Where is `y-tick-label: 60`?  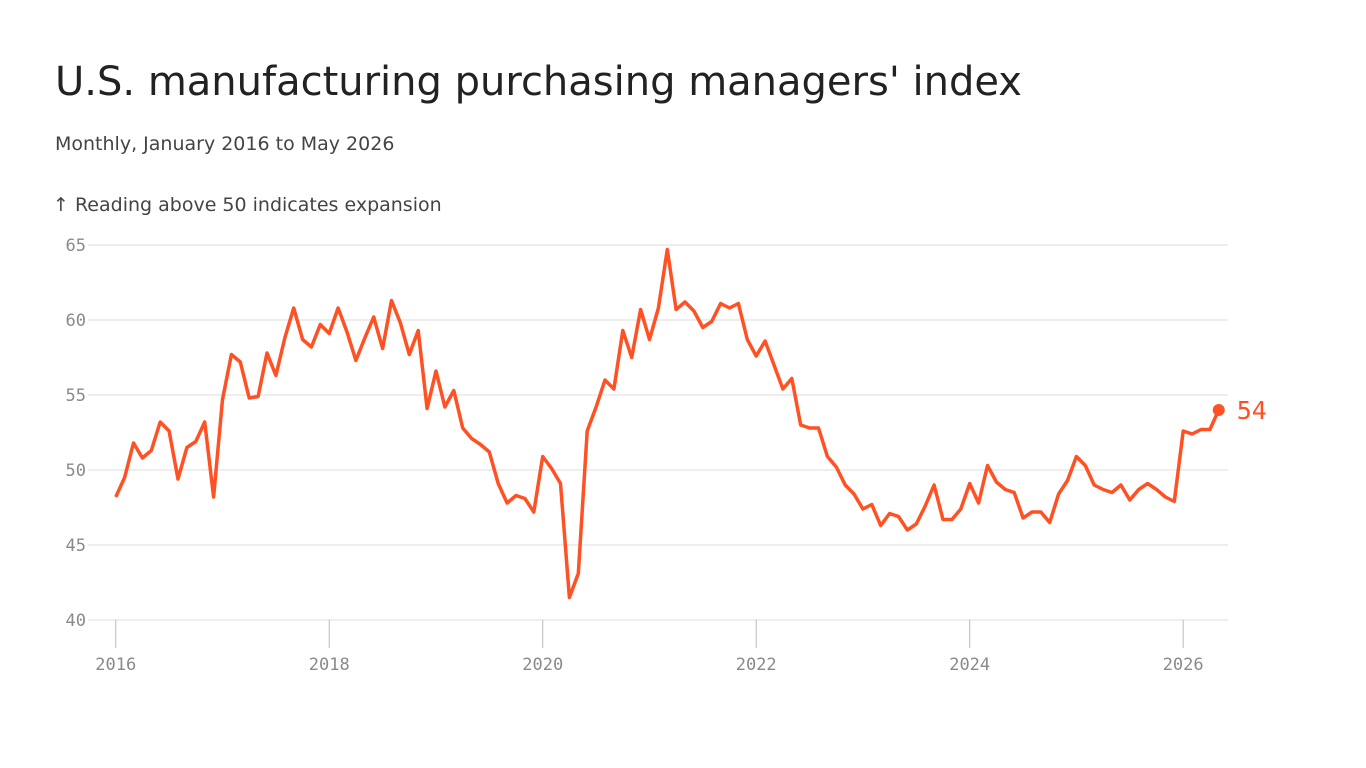
y-tick-label: 60 is located at coordinates (76, 321).